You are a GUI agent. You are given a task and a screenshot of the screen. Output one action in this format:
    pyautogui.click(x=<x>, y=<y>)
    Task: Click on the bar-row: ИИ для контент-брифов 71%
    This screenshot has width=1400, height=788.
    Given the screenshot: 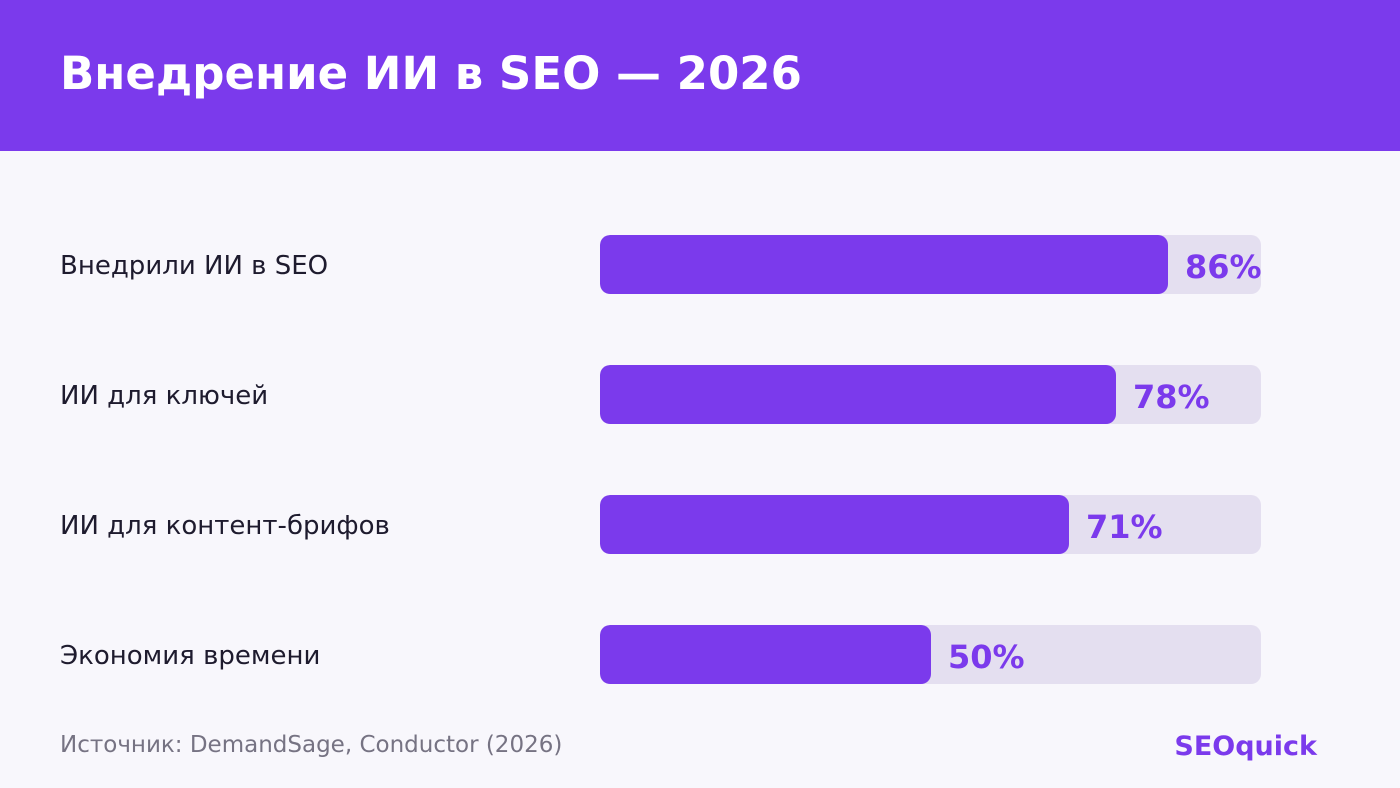 What is the action you would take?
    pyautogui.click(x=700, y=525)
    